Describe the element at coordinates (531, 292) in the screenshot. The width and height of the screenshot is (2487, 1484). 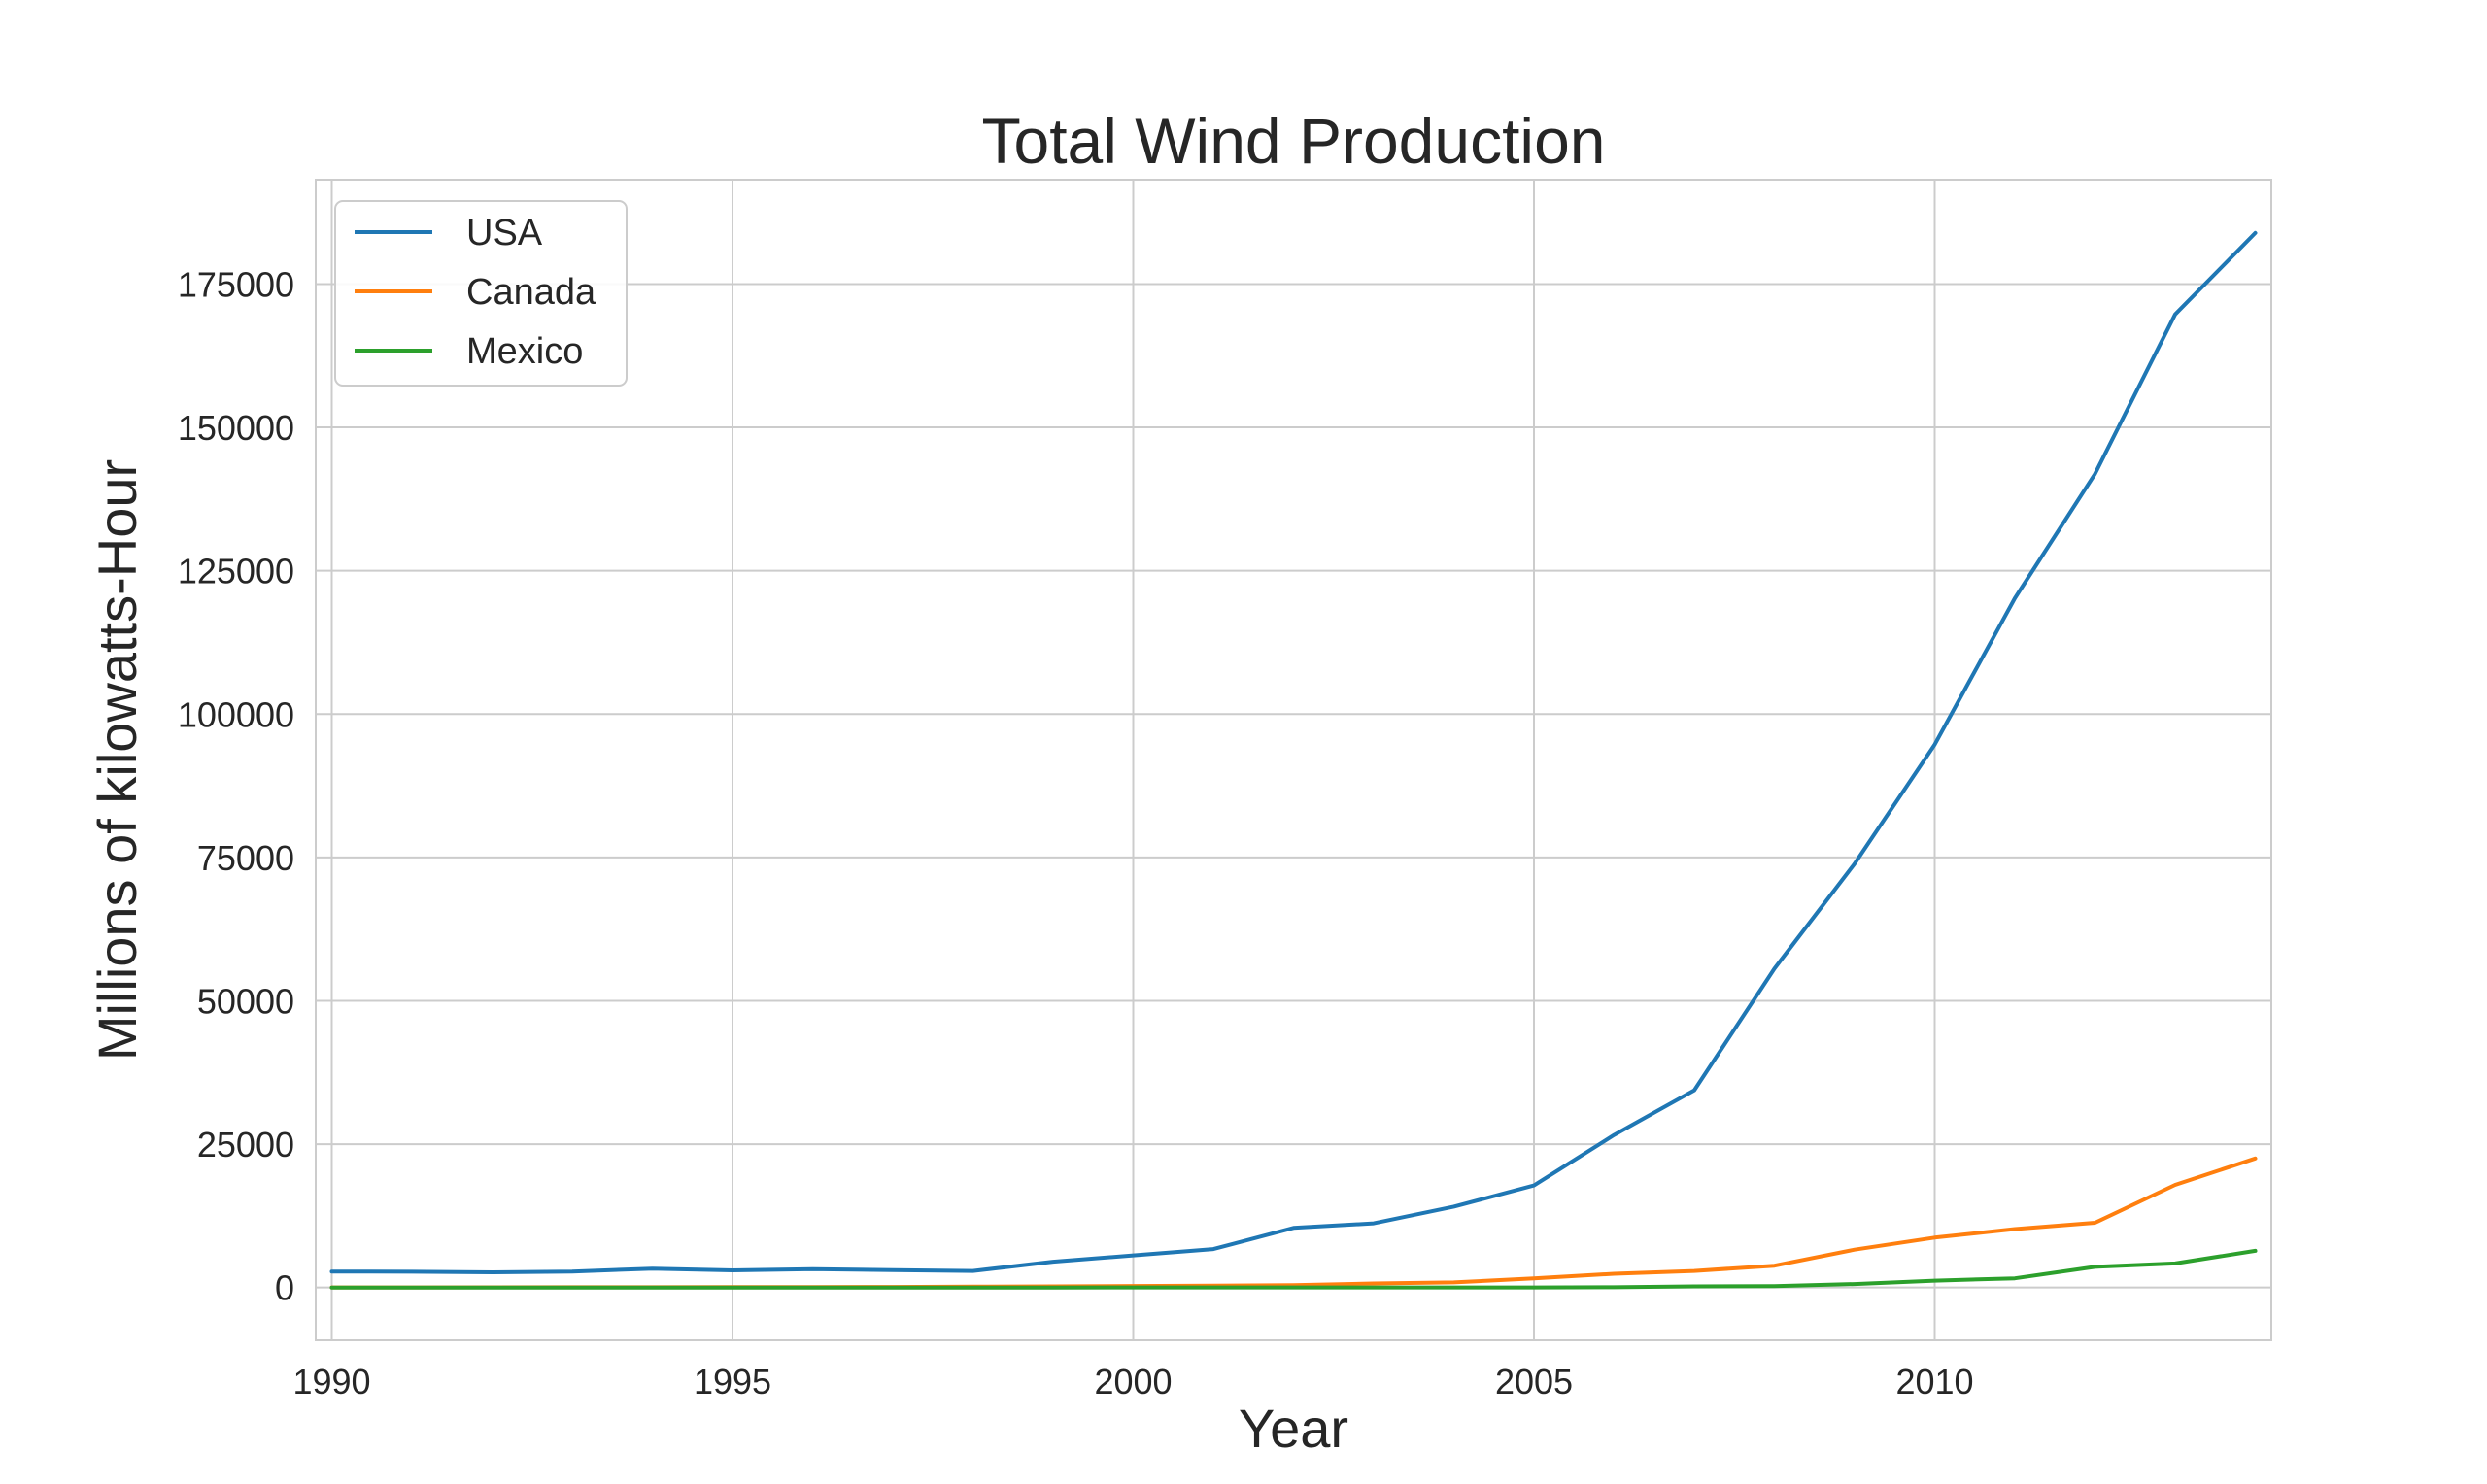
I see `legend-label: Canada` at that location.